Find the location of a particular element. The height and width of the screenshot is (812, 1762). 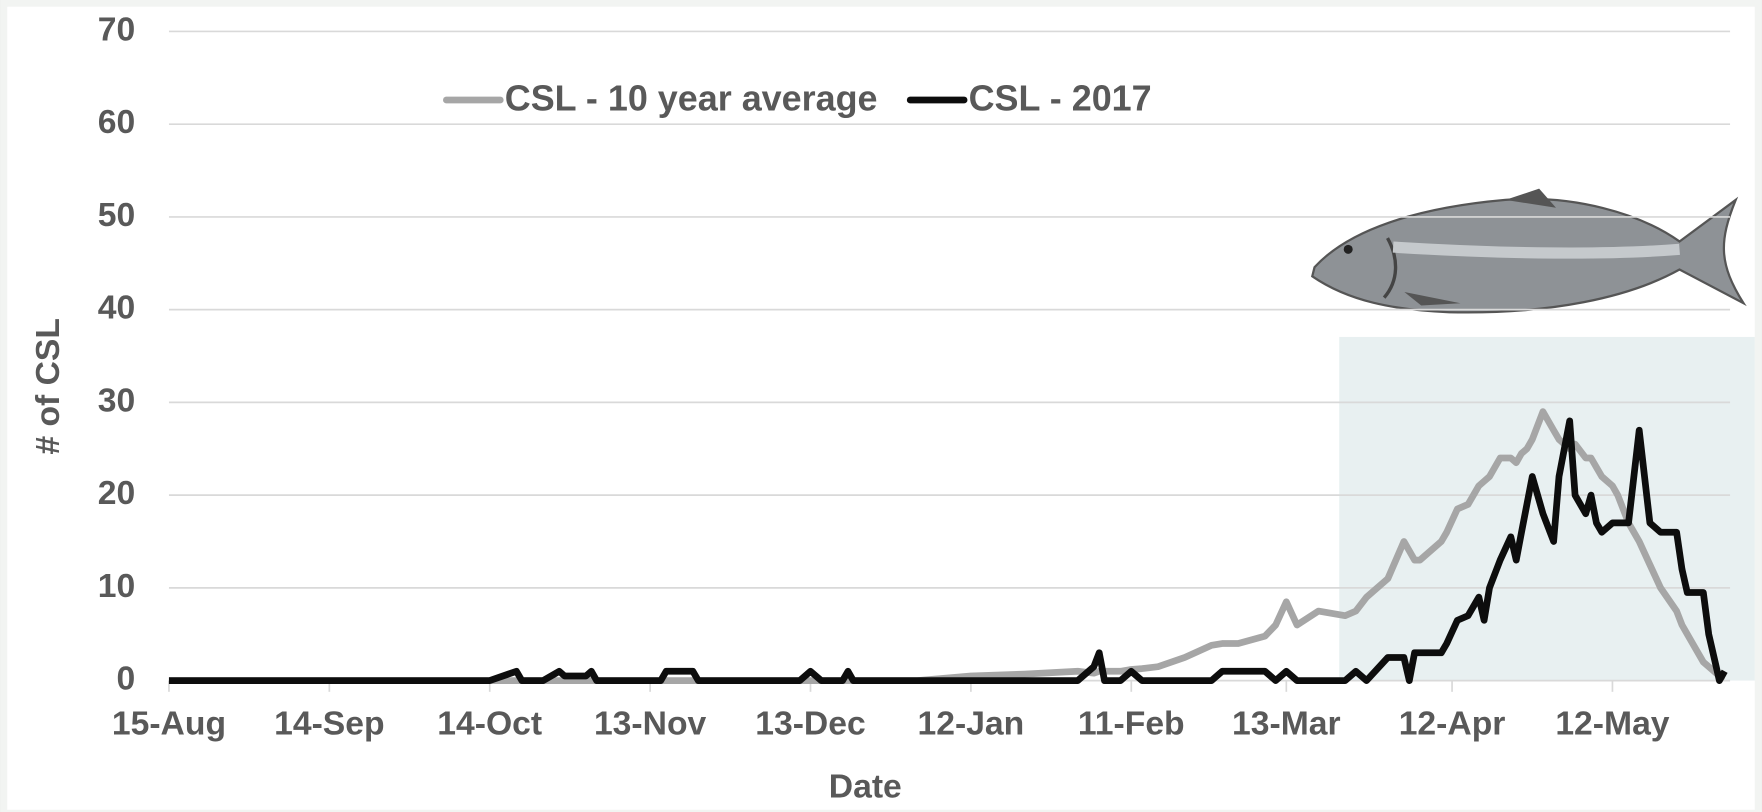

y-tick-label: 70 is located at coordinates (116, 29).